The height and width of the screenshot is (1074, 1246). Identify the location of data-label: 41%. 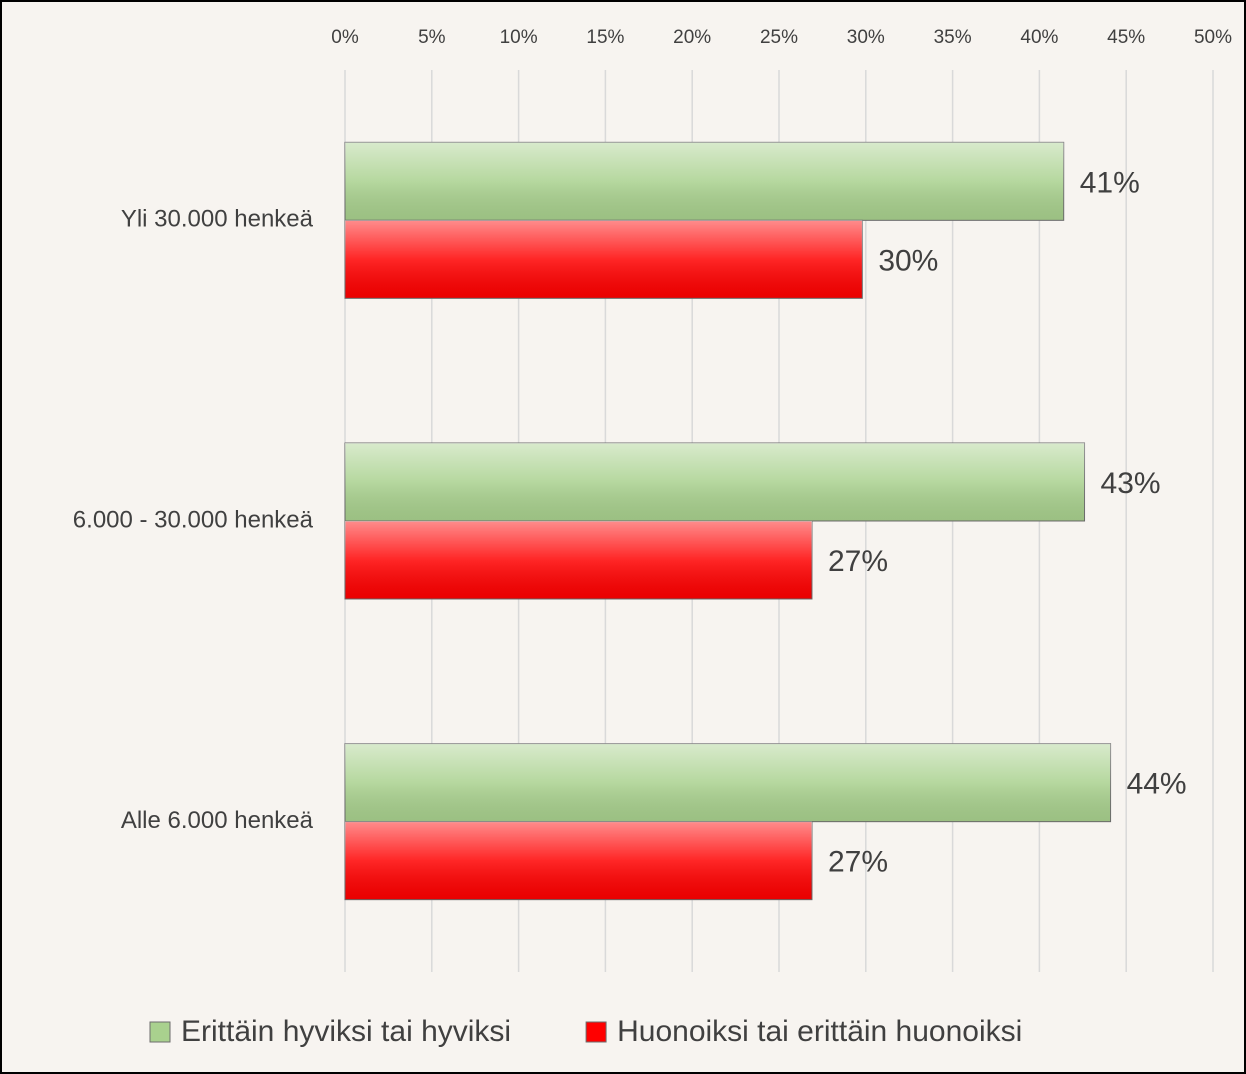
(1110, 182).